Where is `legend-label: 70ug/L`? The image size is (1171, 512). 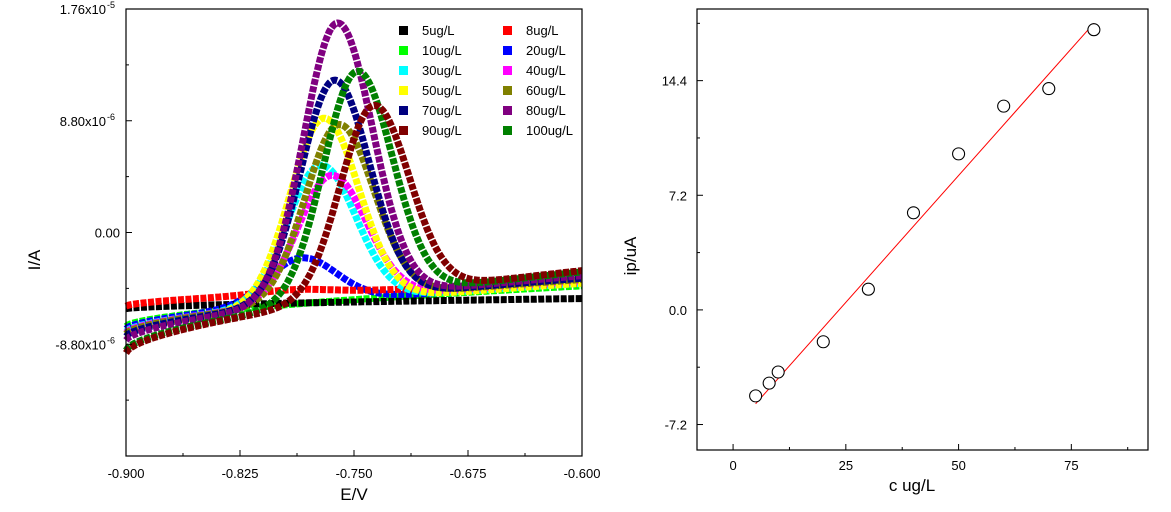
legend-label: 70ug/L is located at coordinates (442, 110).